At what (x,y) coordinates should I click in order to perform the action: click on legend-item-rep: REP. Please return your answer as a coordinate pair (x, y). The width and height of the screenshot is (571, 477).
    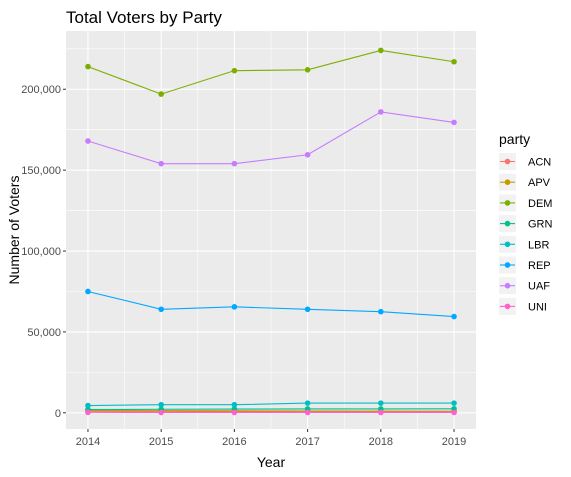
    Looking at the image, I should click on (525, 265).